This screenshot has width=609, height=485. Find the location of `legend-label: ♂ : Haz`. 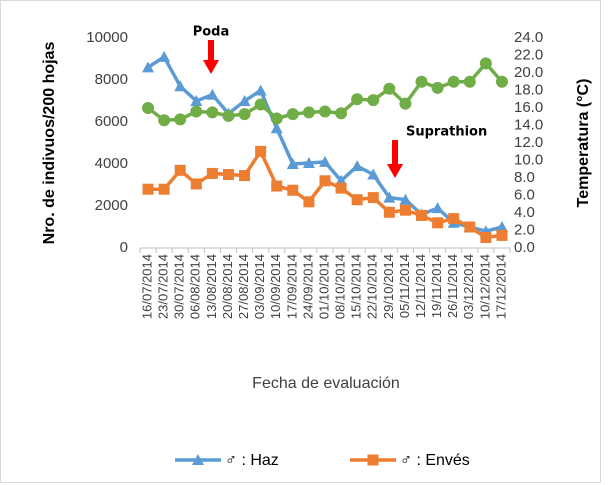

legend-label: ♂ : Haz is located at coordinates (252, 460).